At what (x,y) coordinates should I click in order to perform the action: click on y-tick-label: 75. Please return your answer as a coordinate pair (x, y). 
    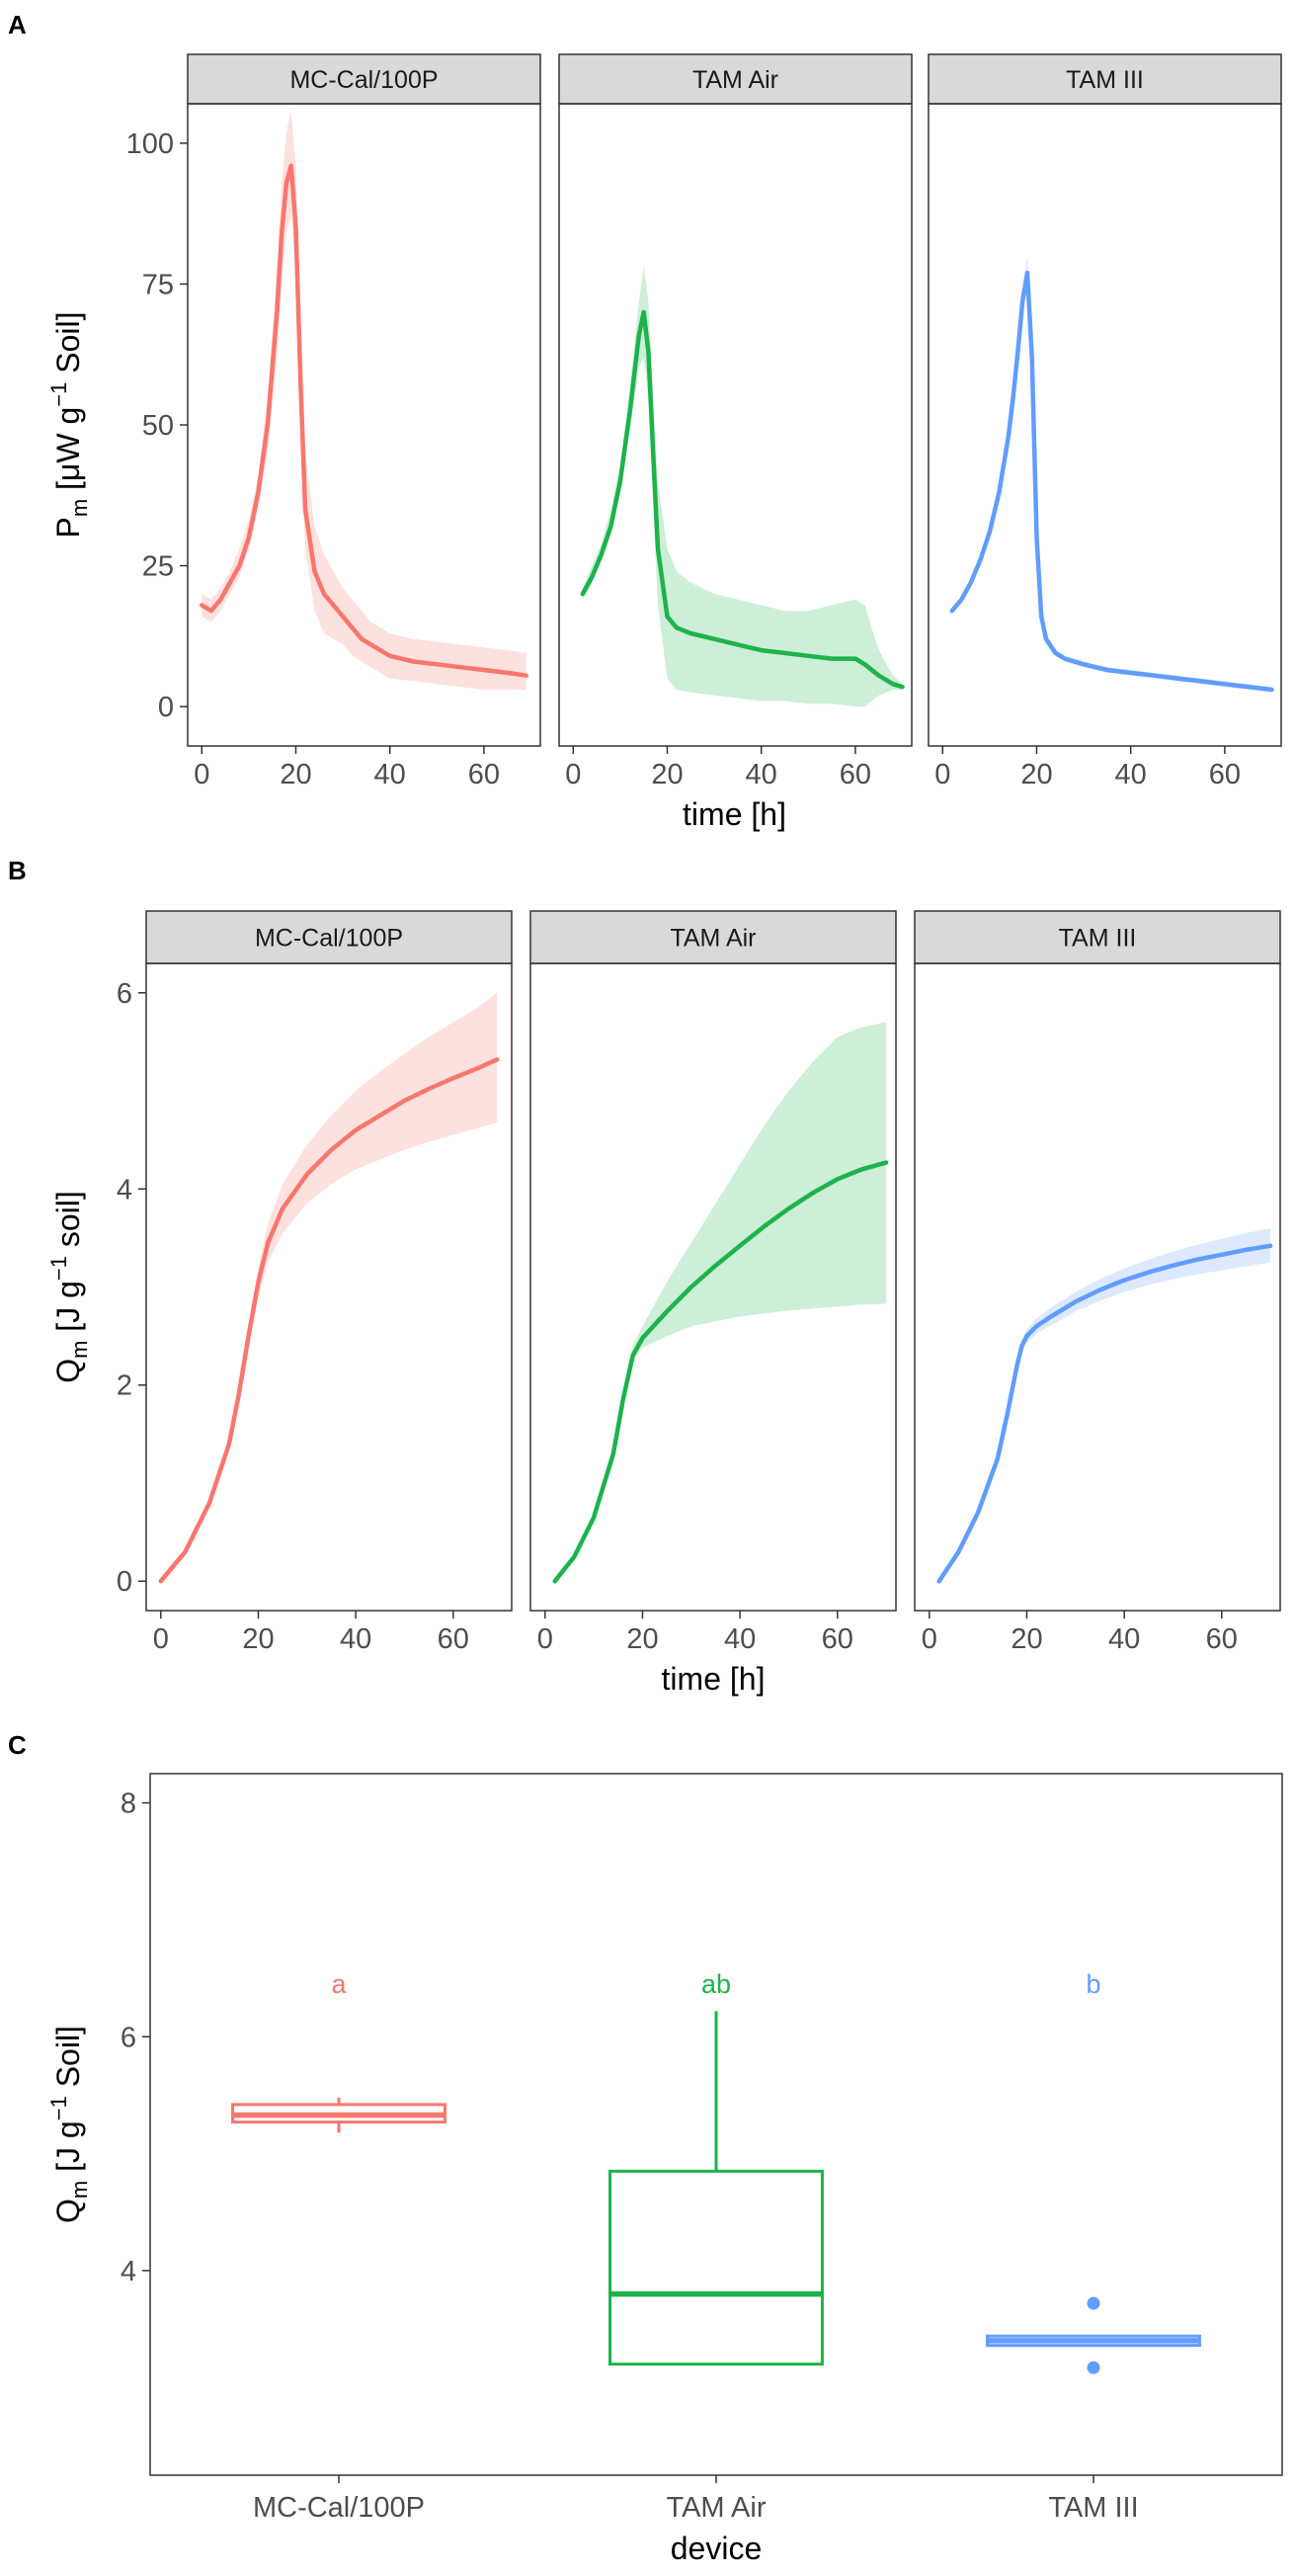
    Looking at the image, I should click on (158, 284).